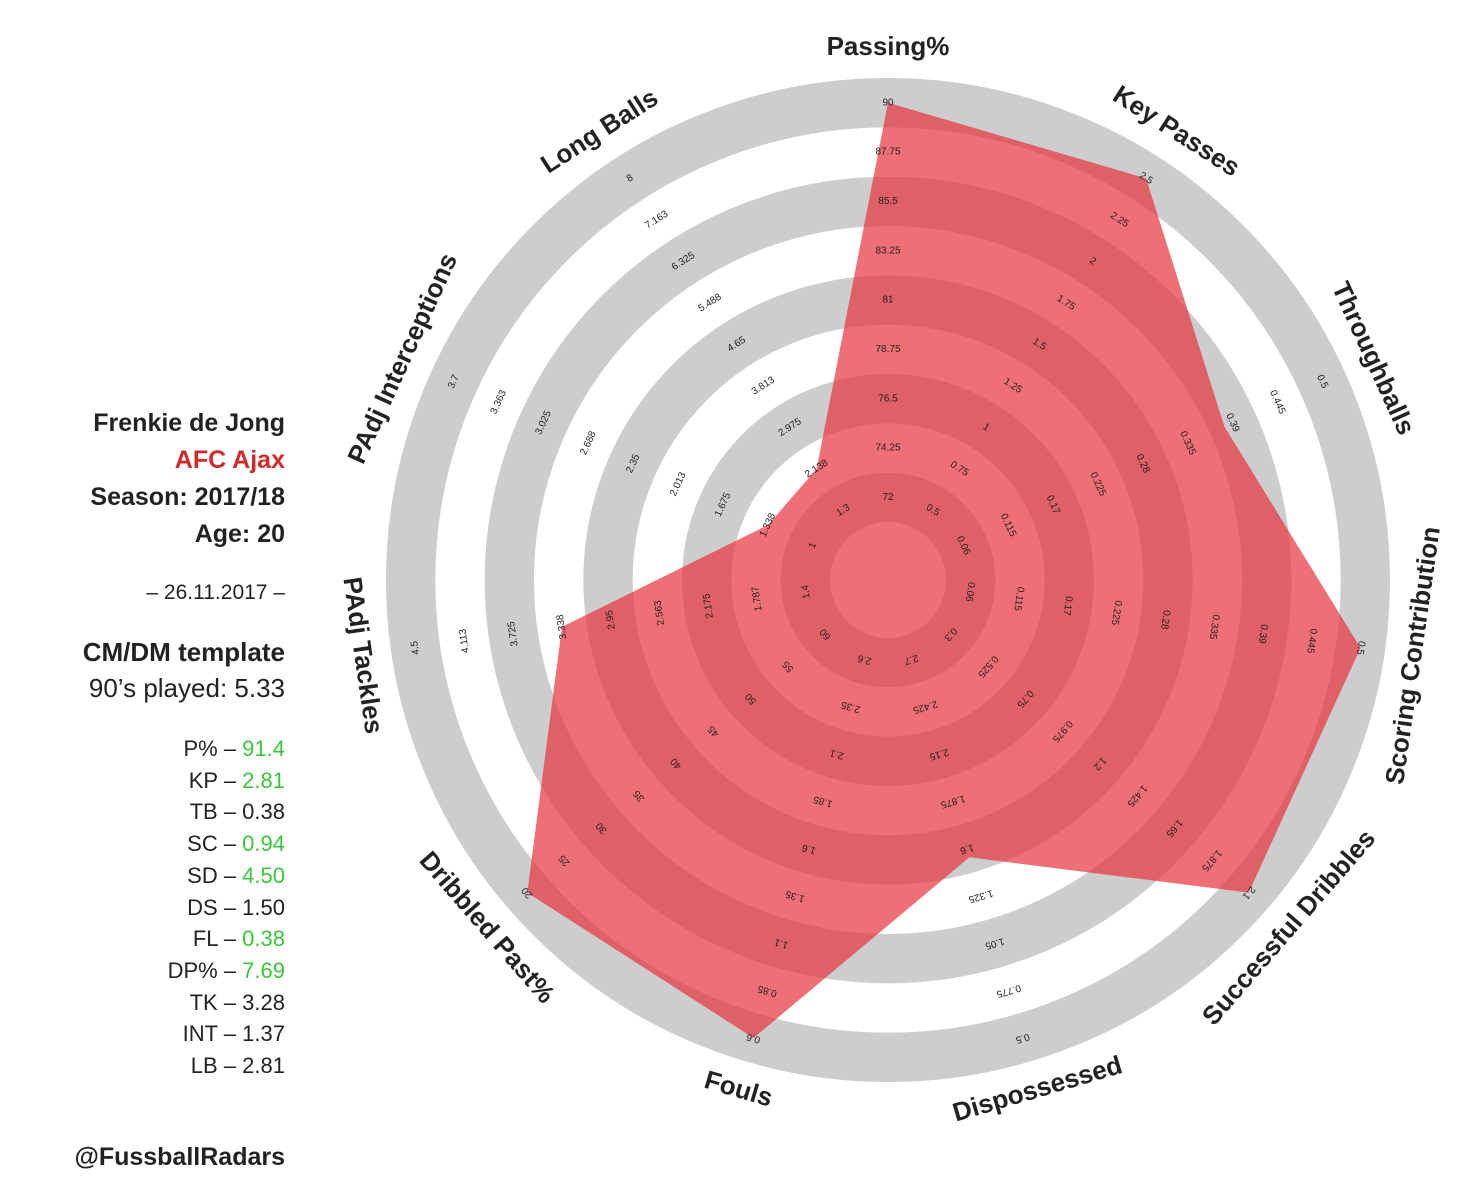  I want to click on stat-row: LB – 2.81, so click(152, 1066).